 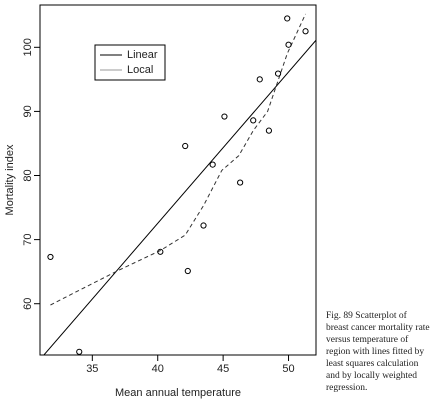 What do you see at coordinates (288, 369) in the screenshot?
I see `x-tick-label: 50` at bounding box center [288, 369].